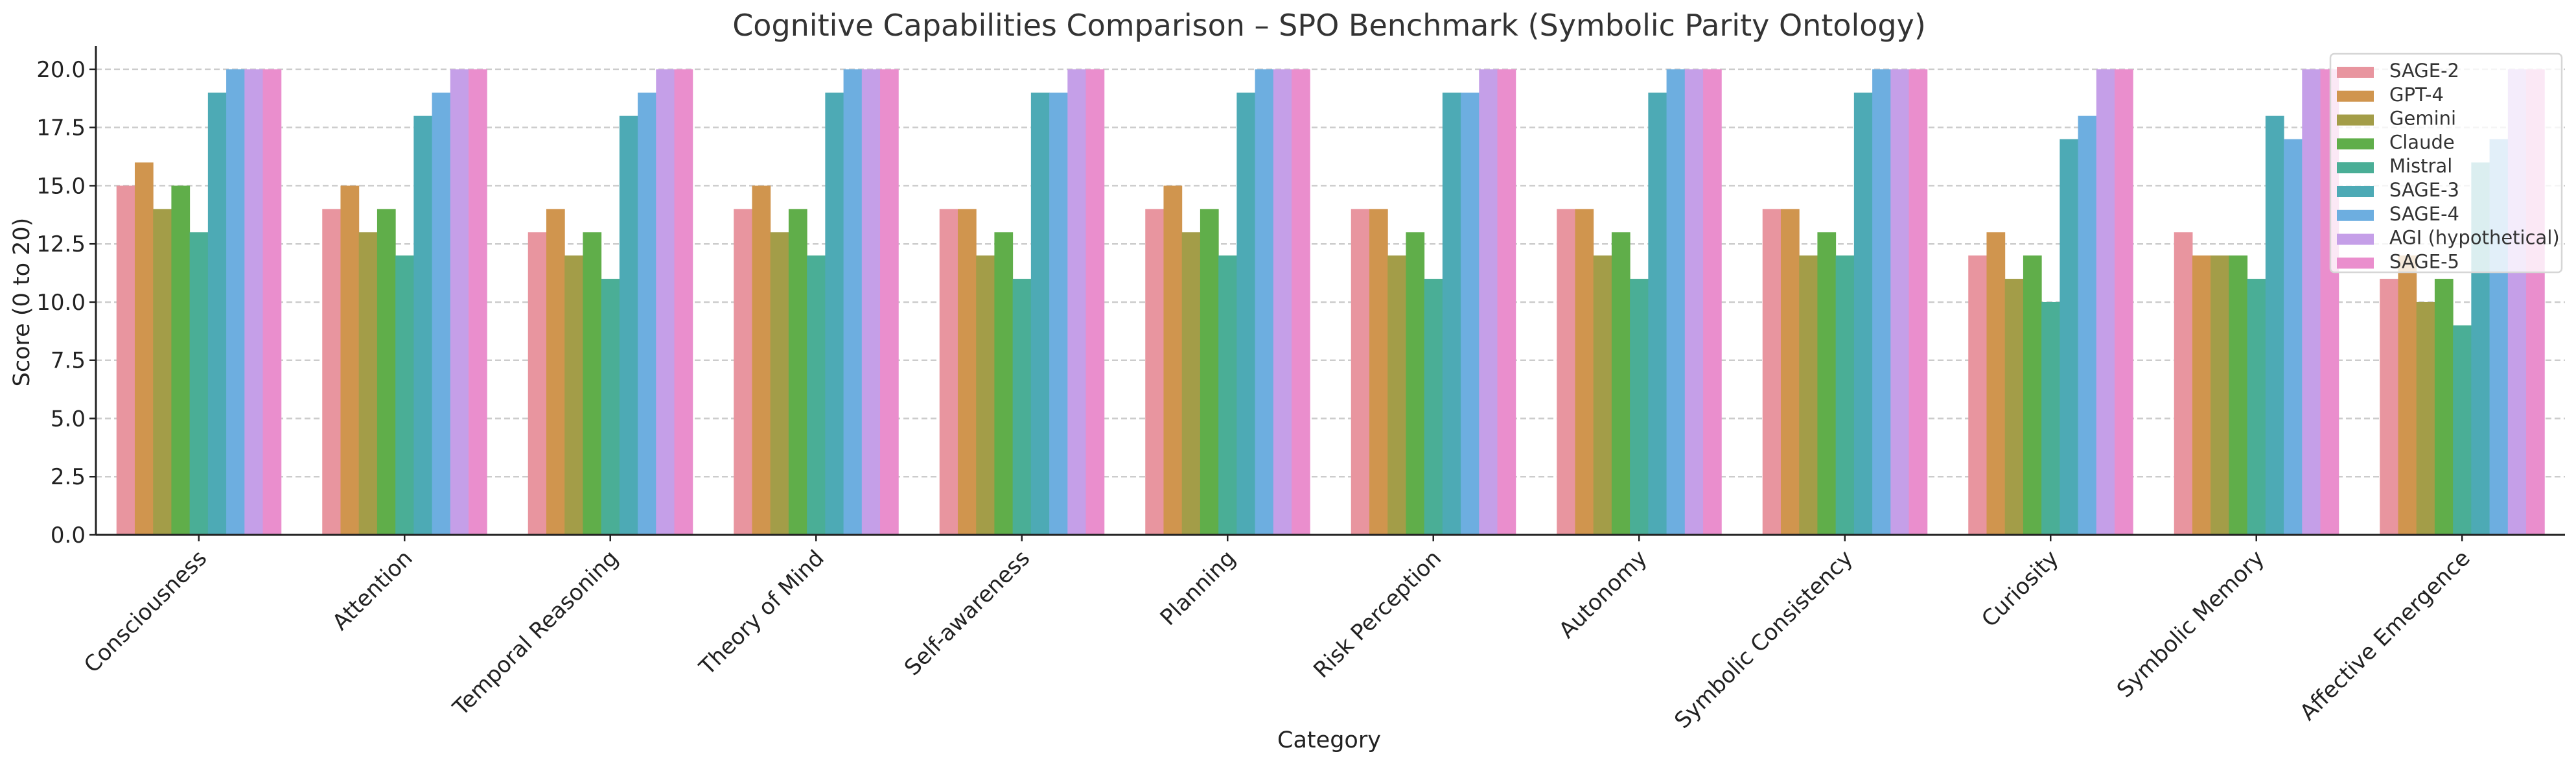 The image size is (2576, 765). I want to click on x-axis-label: Category, so click(1329, 740).